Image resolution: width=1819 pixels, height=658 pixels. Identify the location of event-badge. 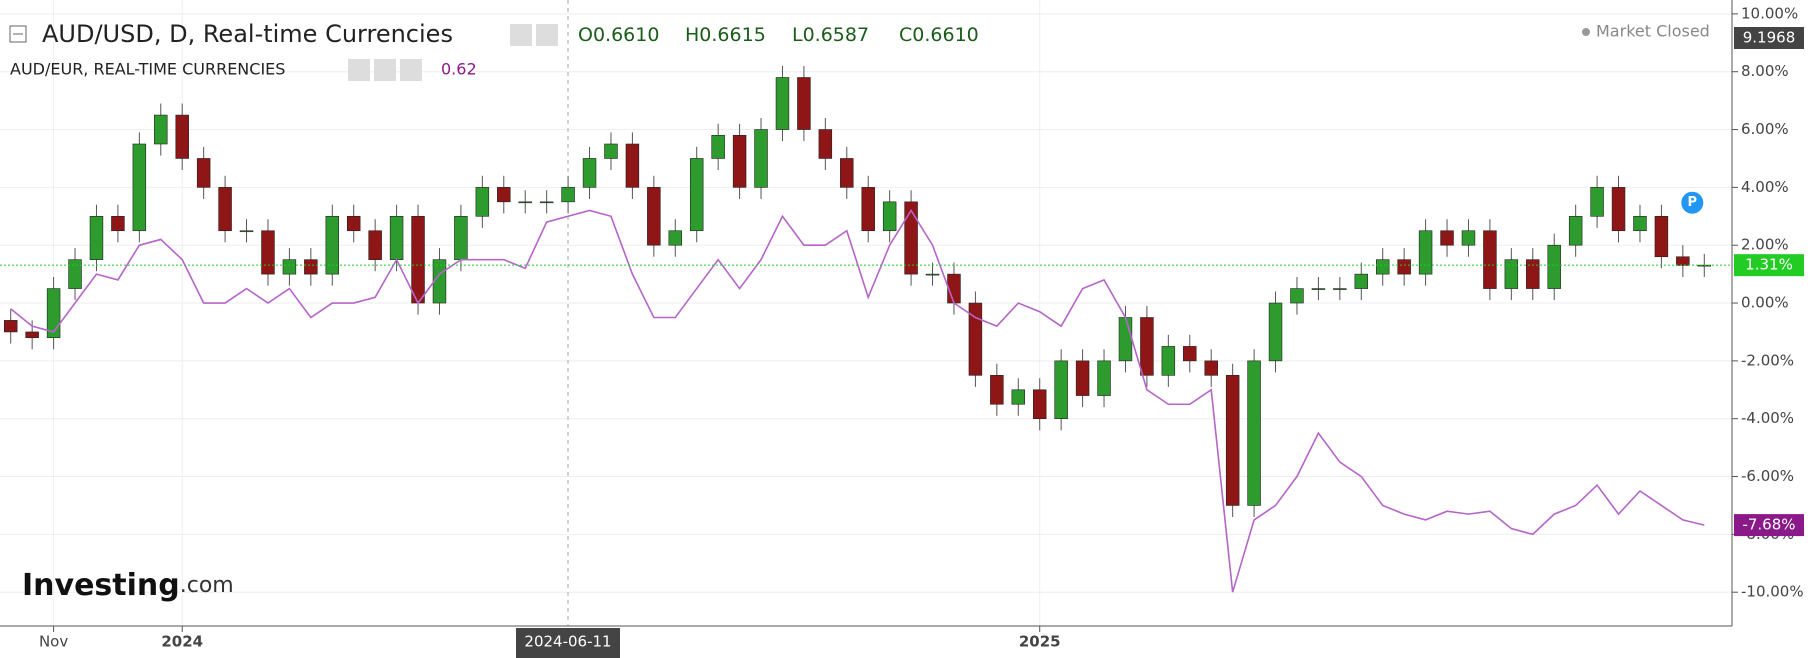
(1692, 202).